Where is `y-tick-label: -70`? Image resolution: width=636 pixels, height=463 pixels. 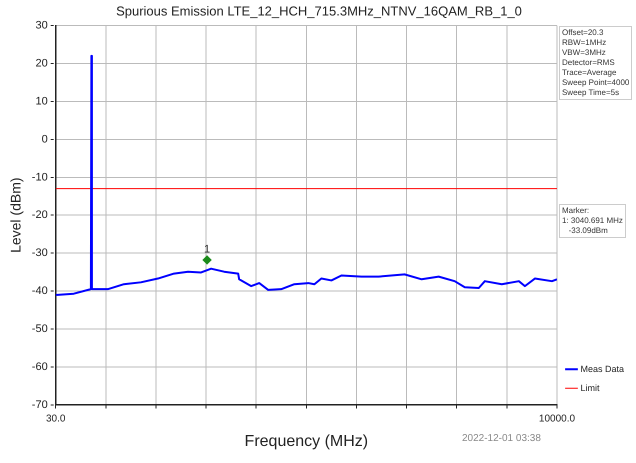 y-tick-label: -70 is located at coordinates (40, 404).